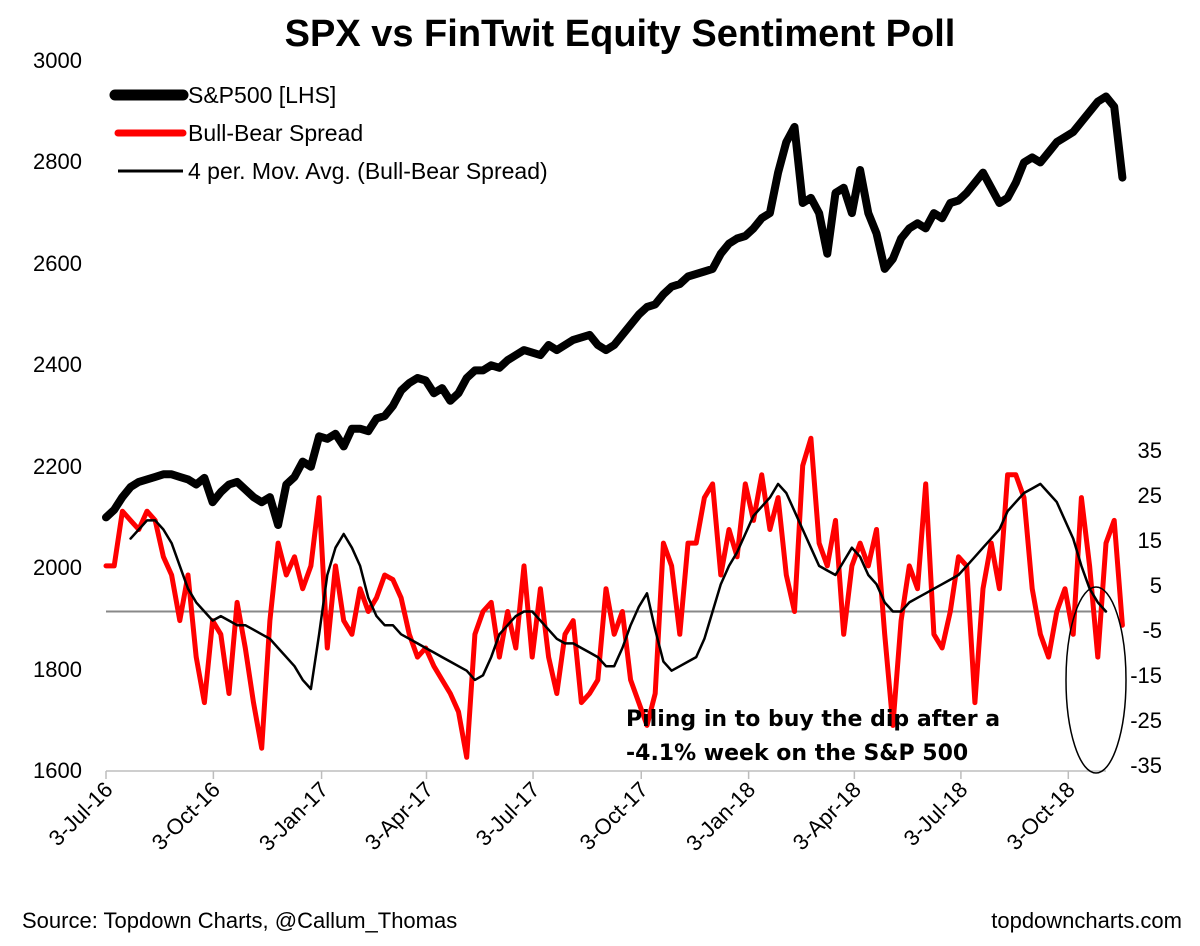 The image size is (1200, 946). Describe the element at coordinates (813, 719) in the screenshot. I see `annotation-line-1: Piling in to buy the dip after a` at that location.